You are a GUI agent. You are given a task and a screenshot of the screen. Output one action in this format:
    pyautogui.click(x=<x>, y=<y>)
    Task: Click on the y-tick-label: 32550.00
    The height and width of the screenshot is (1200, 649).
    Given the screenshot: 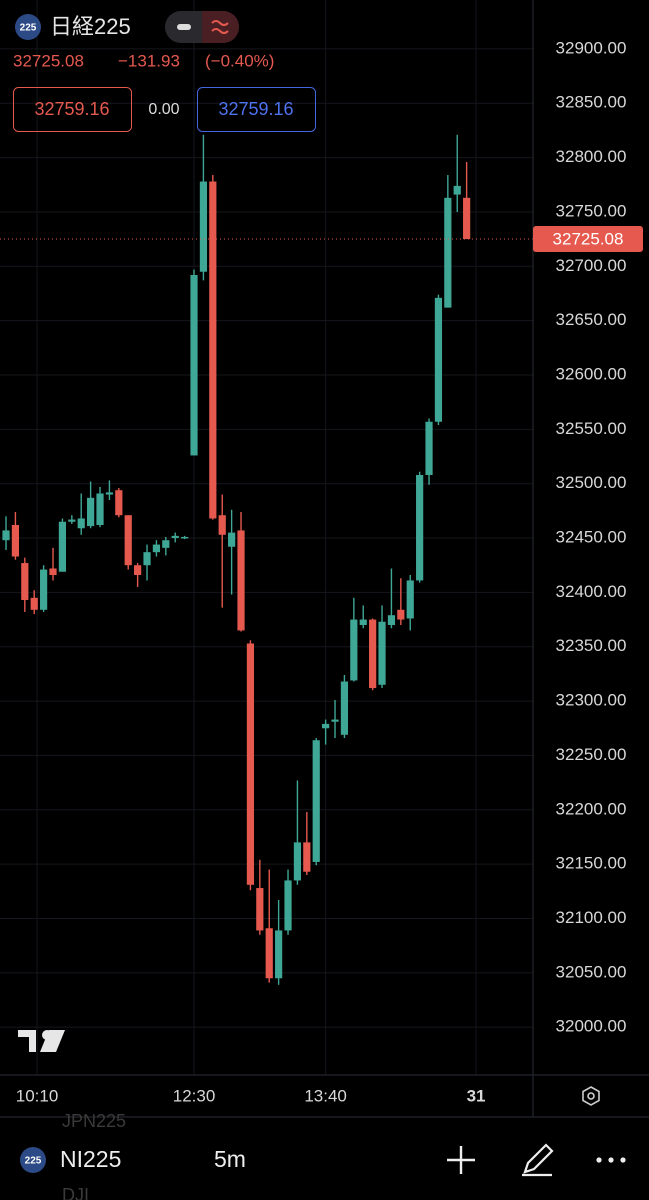 What is the action you would take?
    pyautogui.click(x=591, y=428)
    